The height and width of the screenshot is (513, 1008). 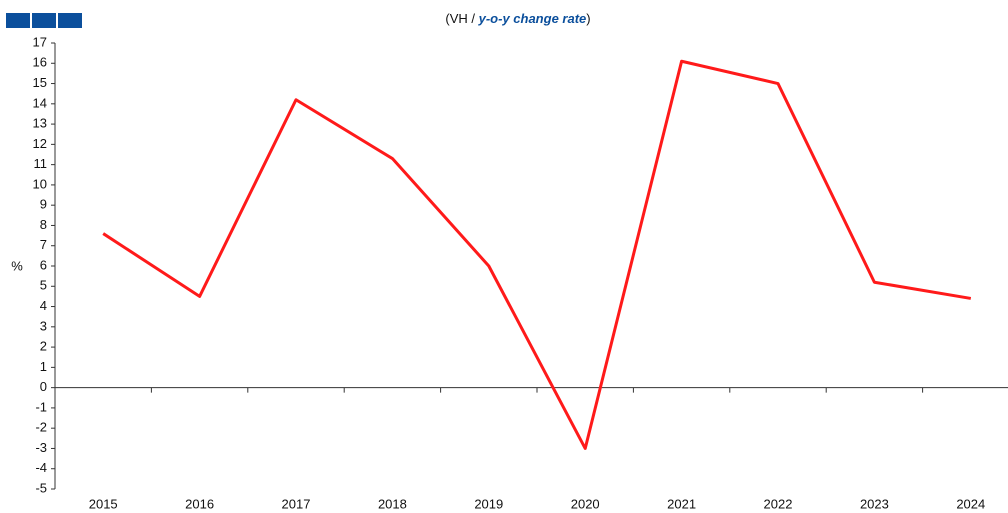 I want to click on y-tick-label: 10, so click(x=40, y=183).